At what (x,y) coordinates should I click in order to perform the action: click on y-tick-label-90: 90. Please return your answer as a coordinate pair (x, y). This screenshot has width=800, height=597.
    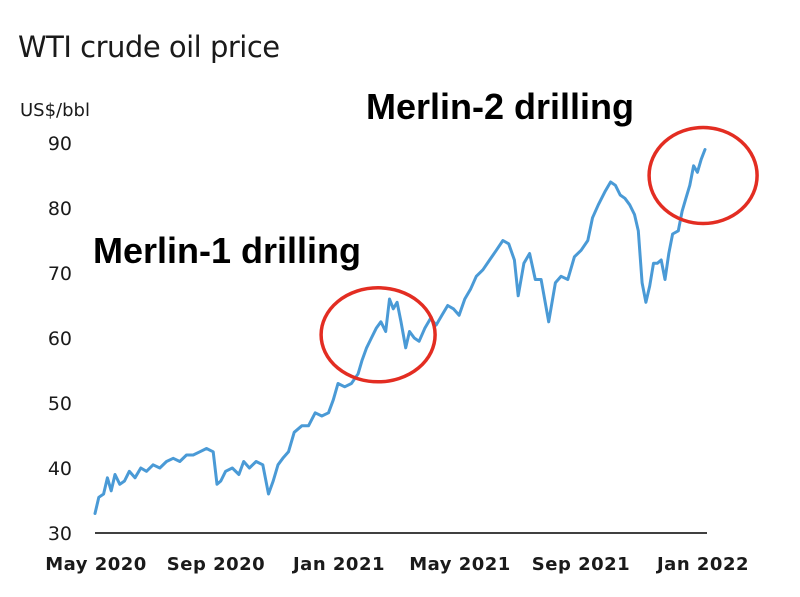
    Looking at the image, I should click on (60, 144).